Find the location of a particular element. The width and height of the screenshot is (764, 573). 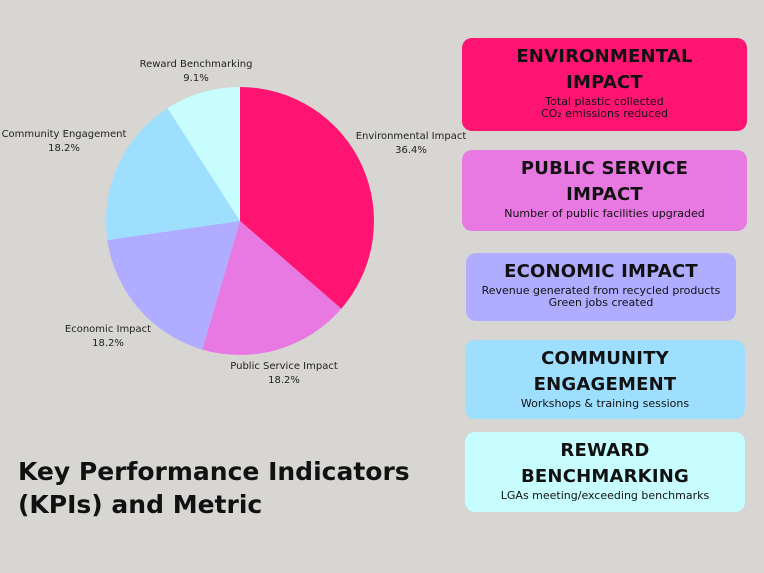

kpi-metric: Number of public facilities upgraded is located at coordinates (604, 213).